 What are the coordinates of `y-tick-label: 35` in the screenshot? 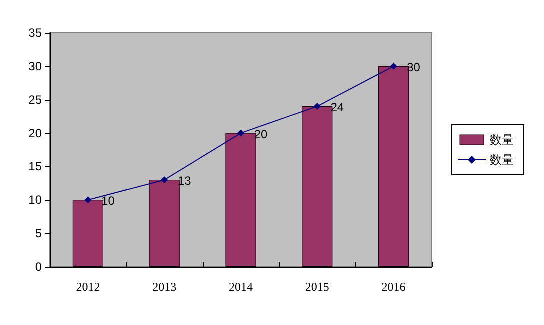 It's located at (35, 33).